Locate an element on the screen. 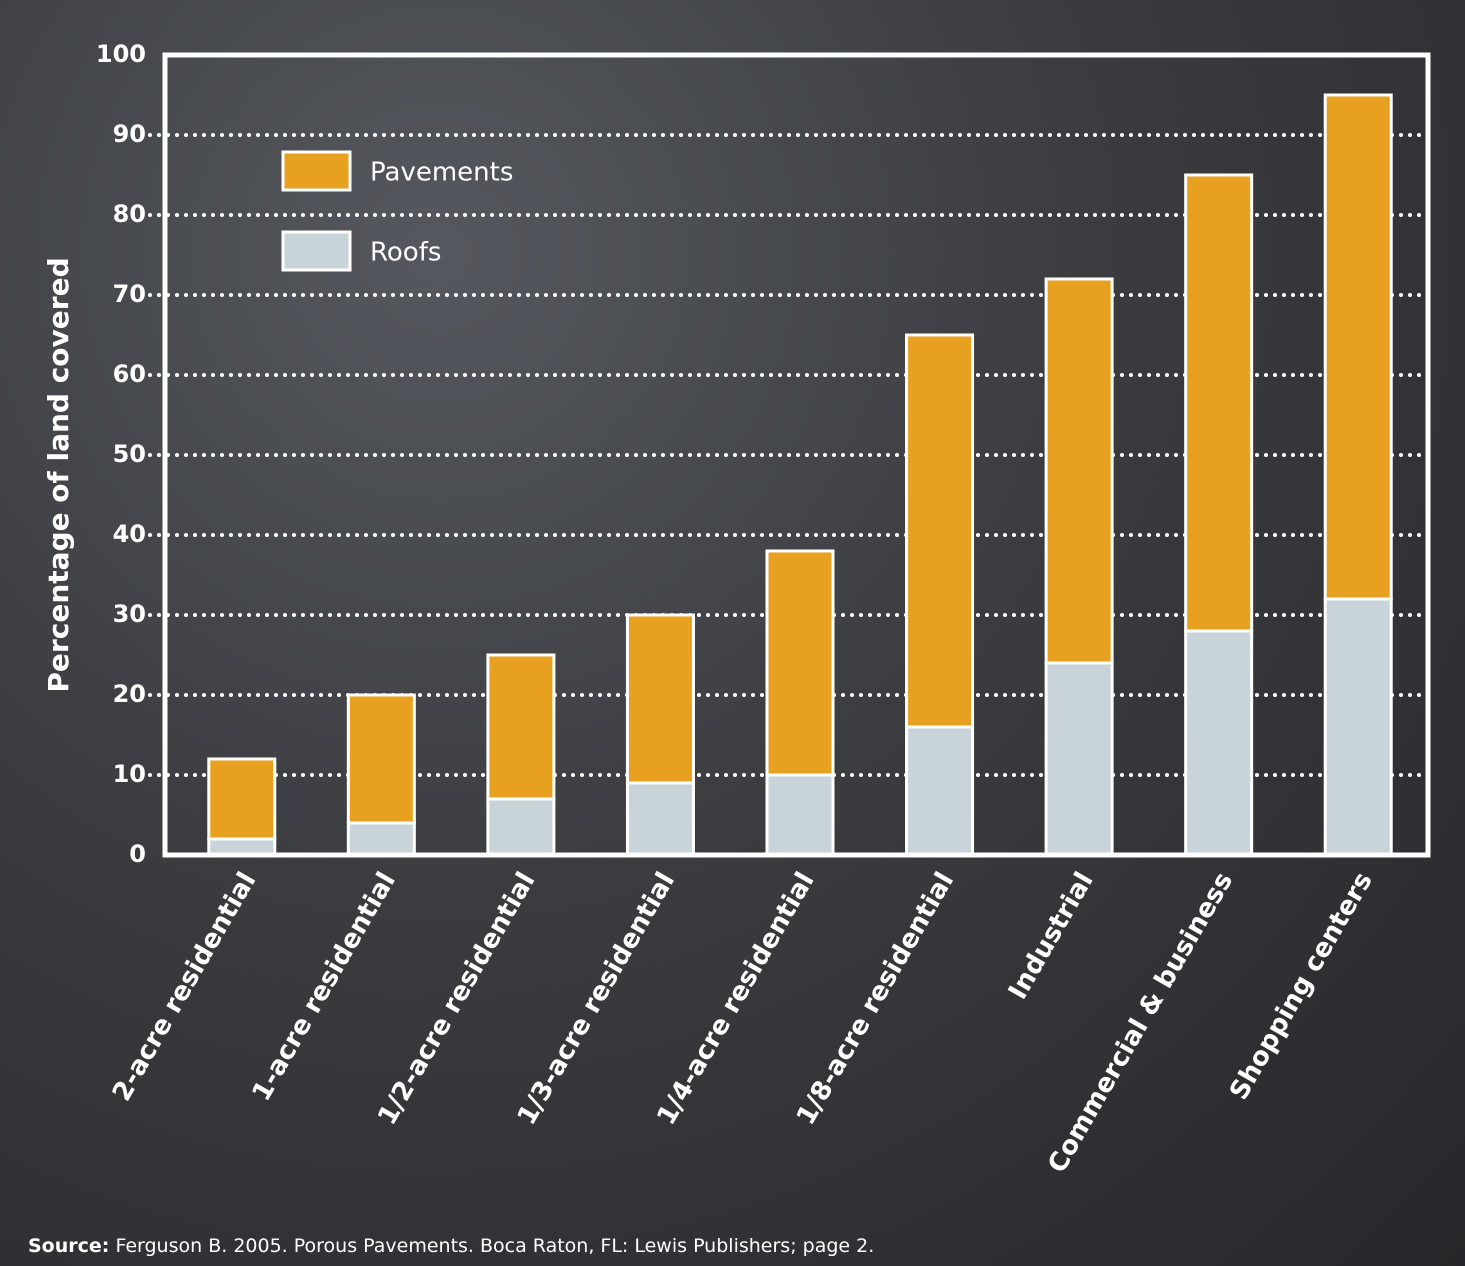 Image resolution: width=1465 pixels, height=1266 pixels. y-tick-label: 0 is located at coordinates (137, 854).